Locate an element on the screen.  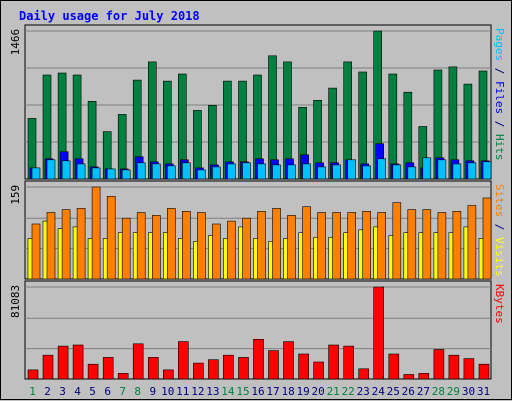
y-max-label: 159 is located at coordinates (15, 195).